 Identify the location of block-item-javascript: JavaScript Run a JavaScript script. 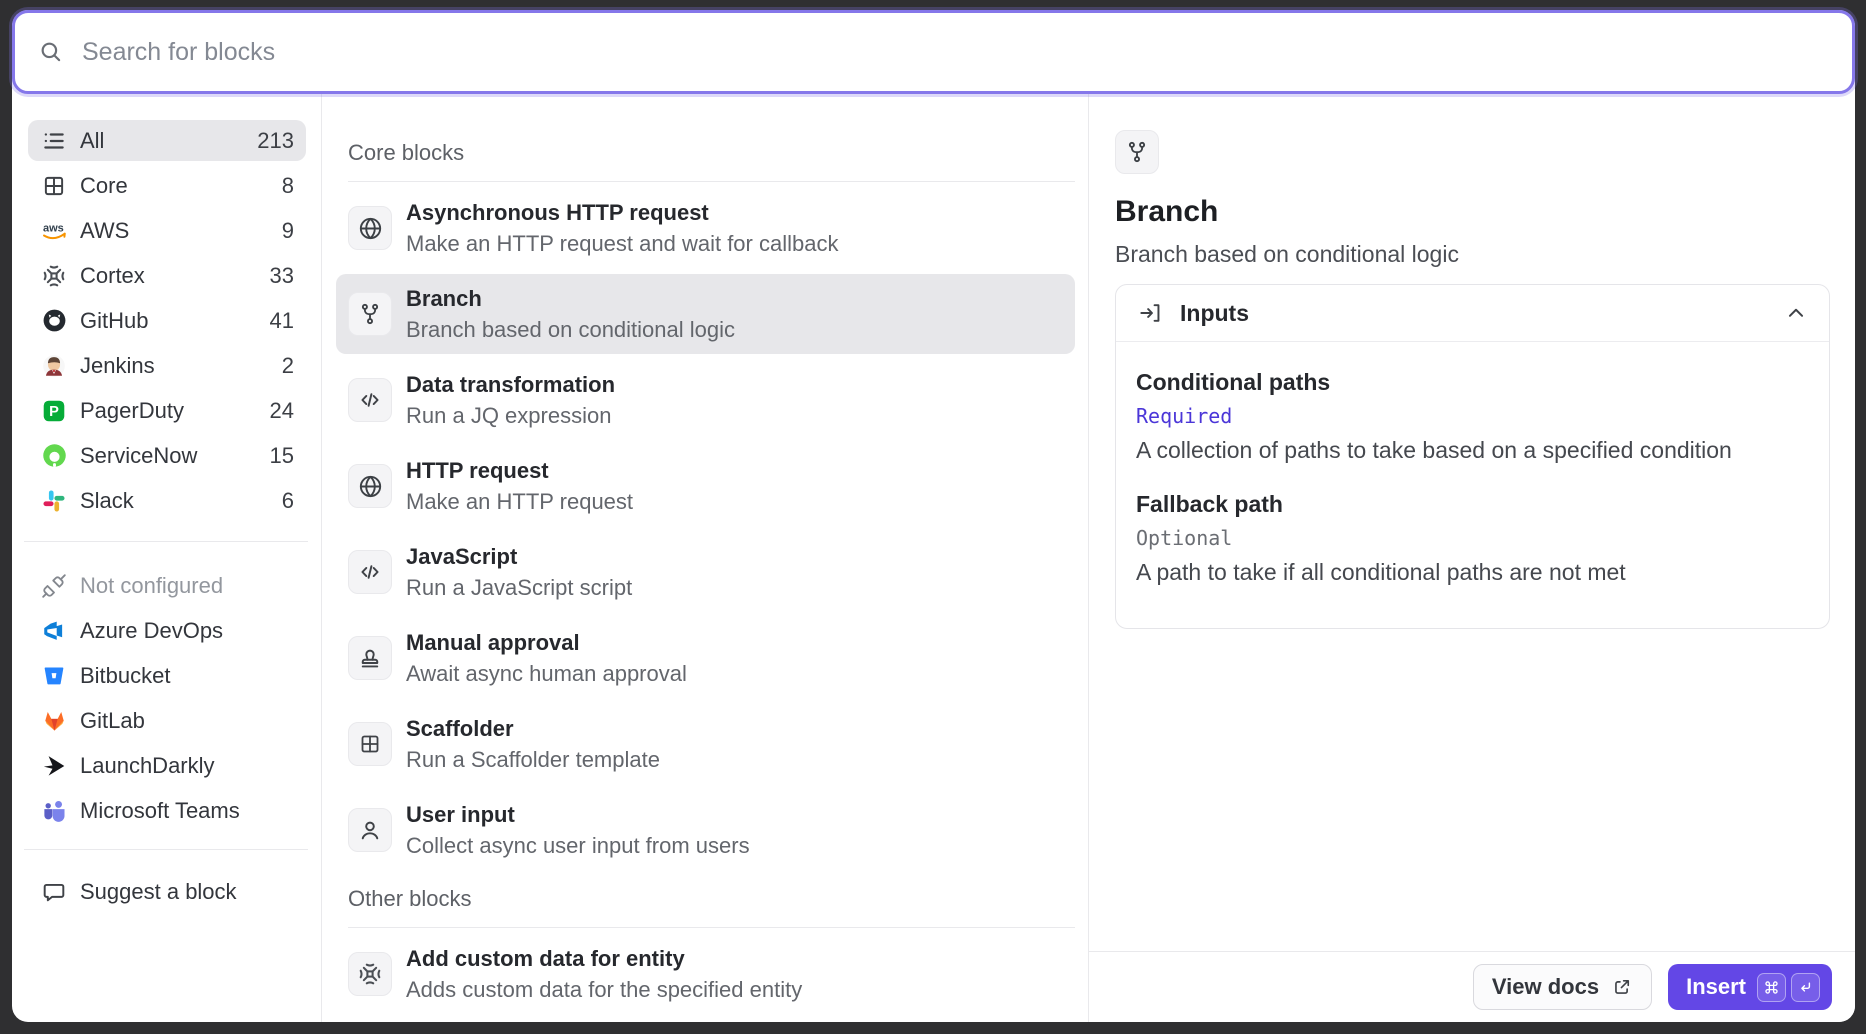
(705, 572).